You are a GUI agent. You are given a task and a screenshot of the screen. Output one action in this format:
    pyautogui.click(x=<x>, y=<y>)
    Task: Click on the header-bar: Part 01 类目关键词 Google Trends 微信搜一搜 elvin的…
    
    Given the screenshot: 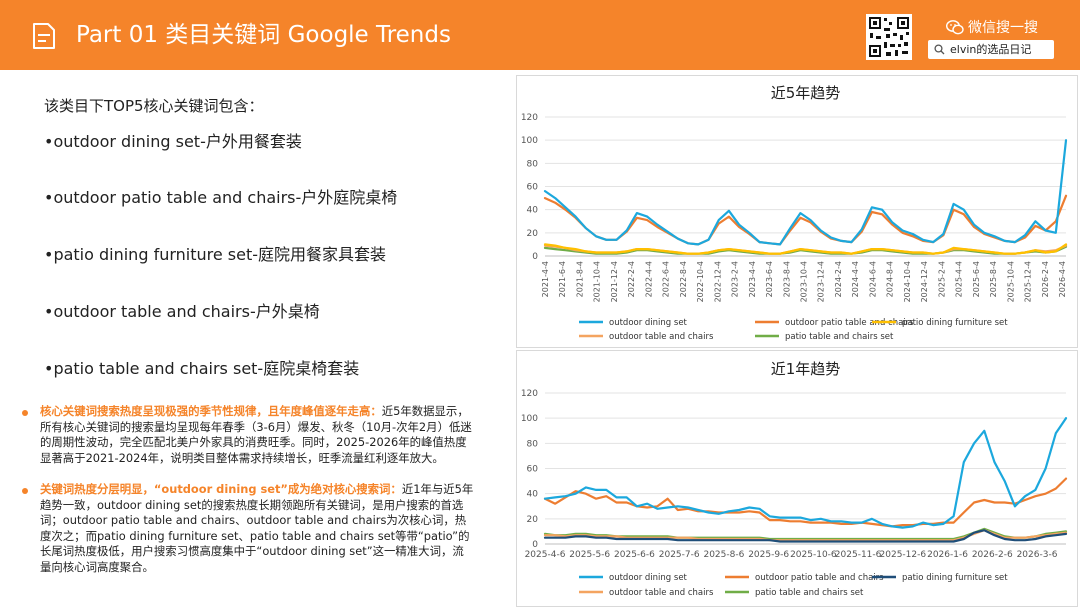 What is the action you would take?
    pyautogui.click(x=540, y=35)
    